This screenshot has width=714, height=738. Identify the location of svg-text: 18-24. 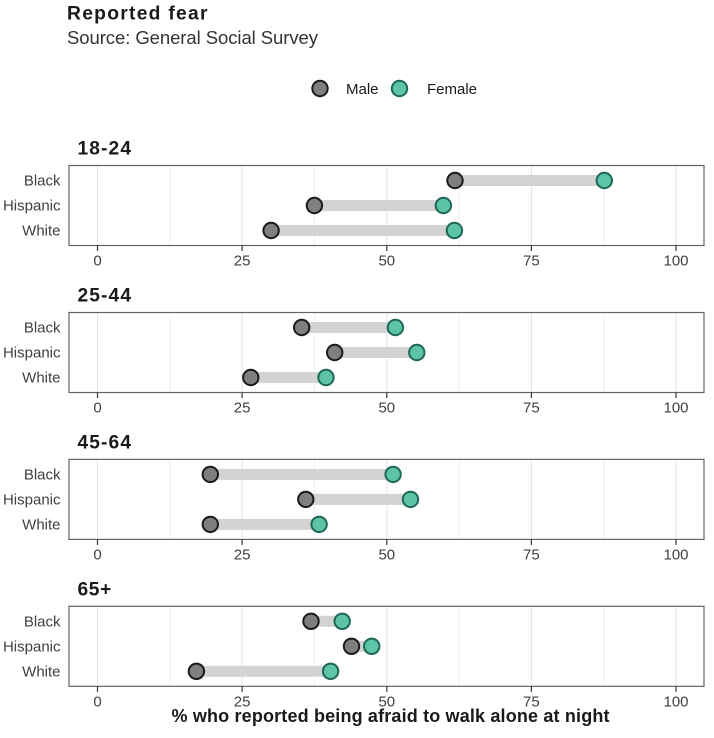
(105, 149).